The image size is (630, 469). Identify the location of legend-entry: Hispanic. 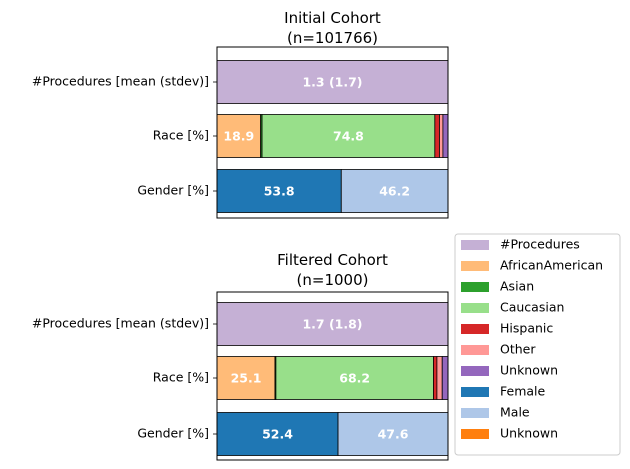
(507, 328).